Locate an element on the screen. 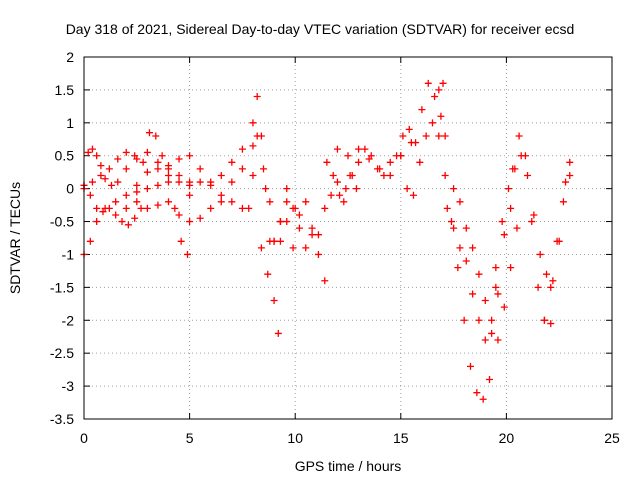 Image resolution: width=640 pixels, height=480 pixels. x-tick-label: 15 is located at coordinates (401, 438).